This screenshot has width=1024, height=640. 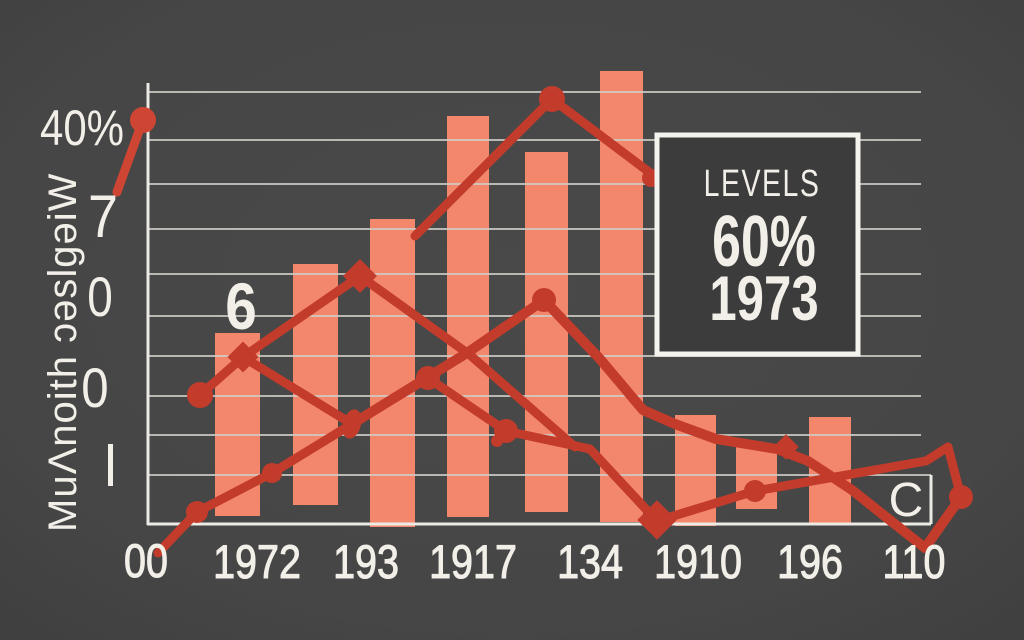 I want to click on svg-text: C, so click(x=906, y=500).